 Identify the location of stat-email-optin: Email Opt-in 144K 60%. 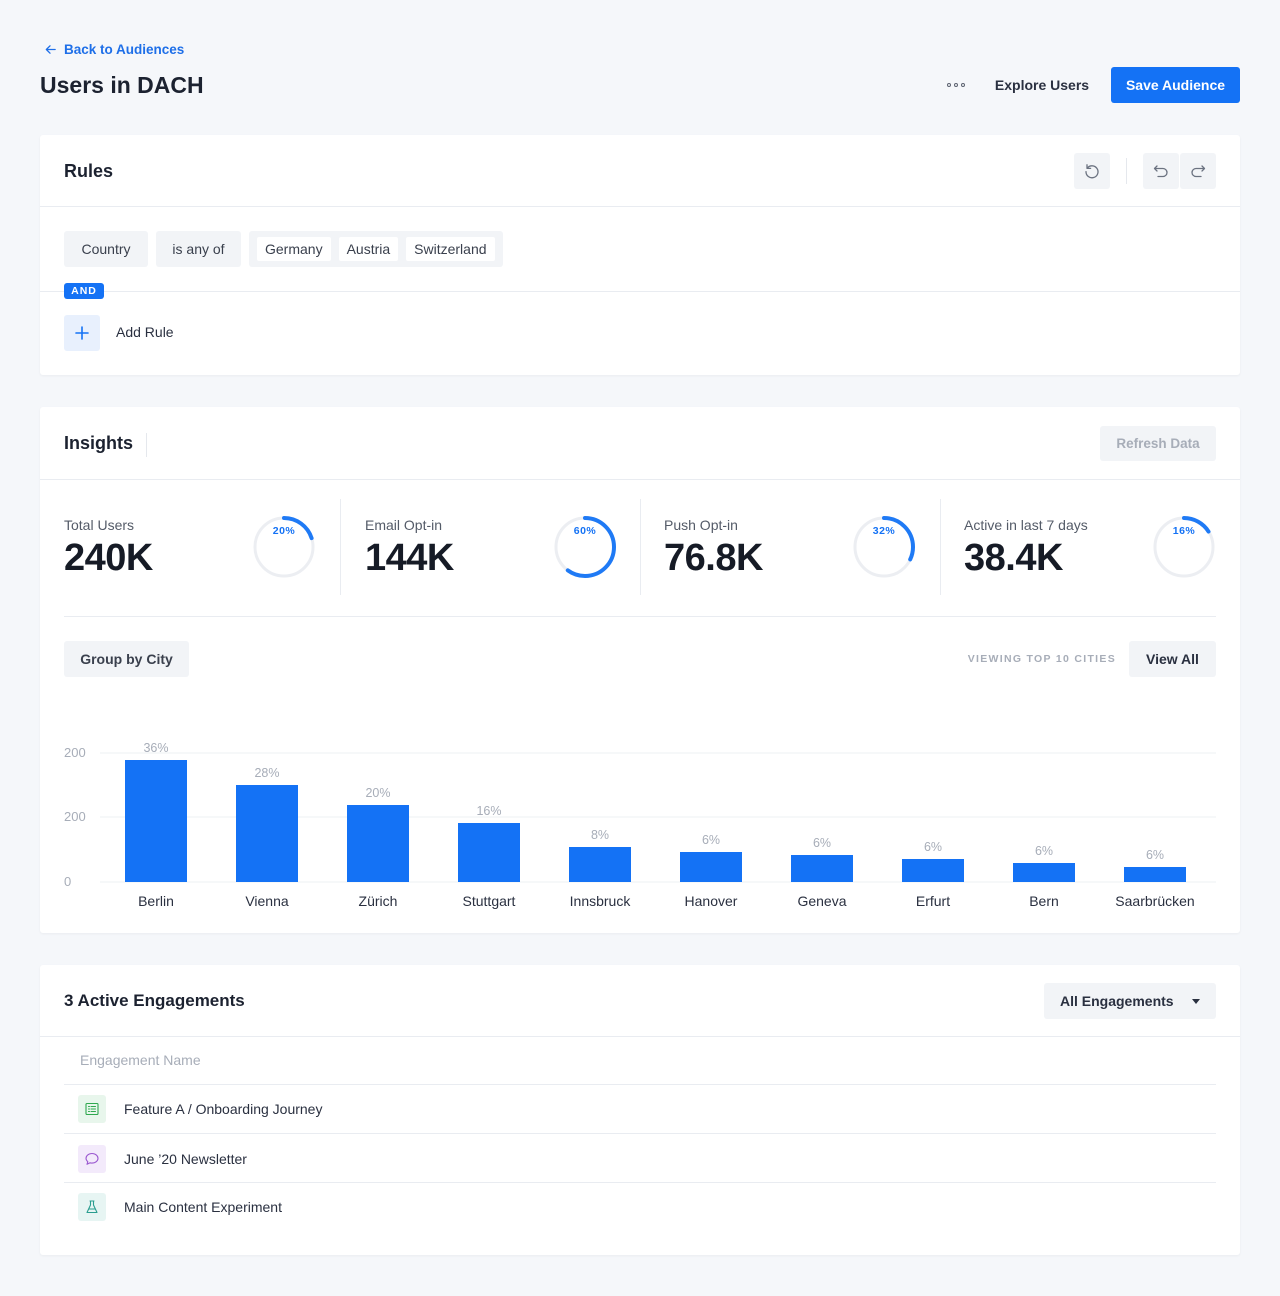
(515, 549).